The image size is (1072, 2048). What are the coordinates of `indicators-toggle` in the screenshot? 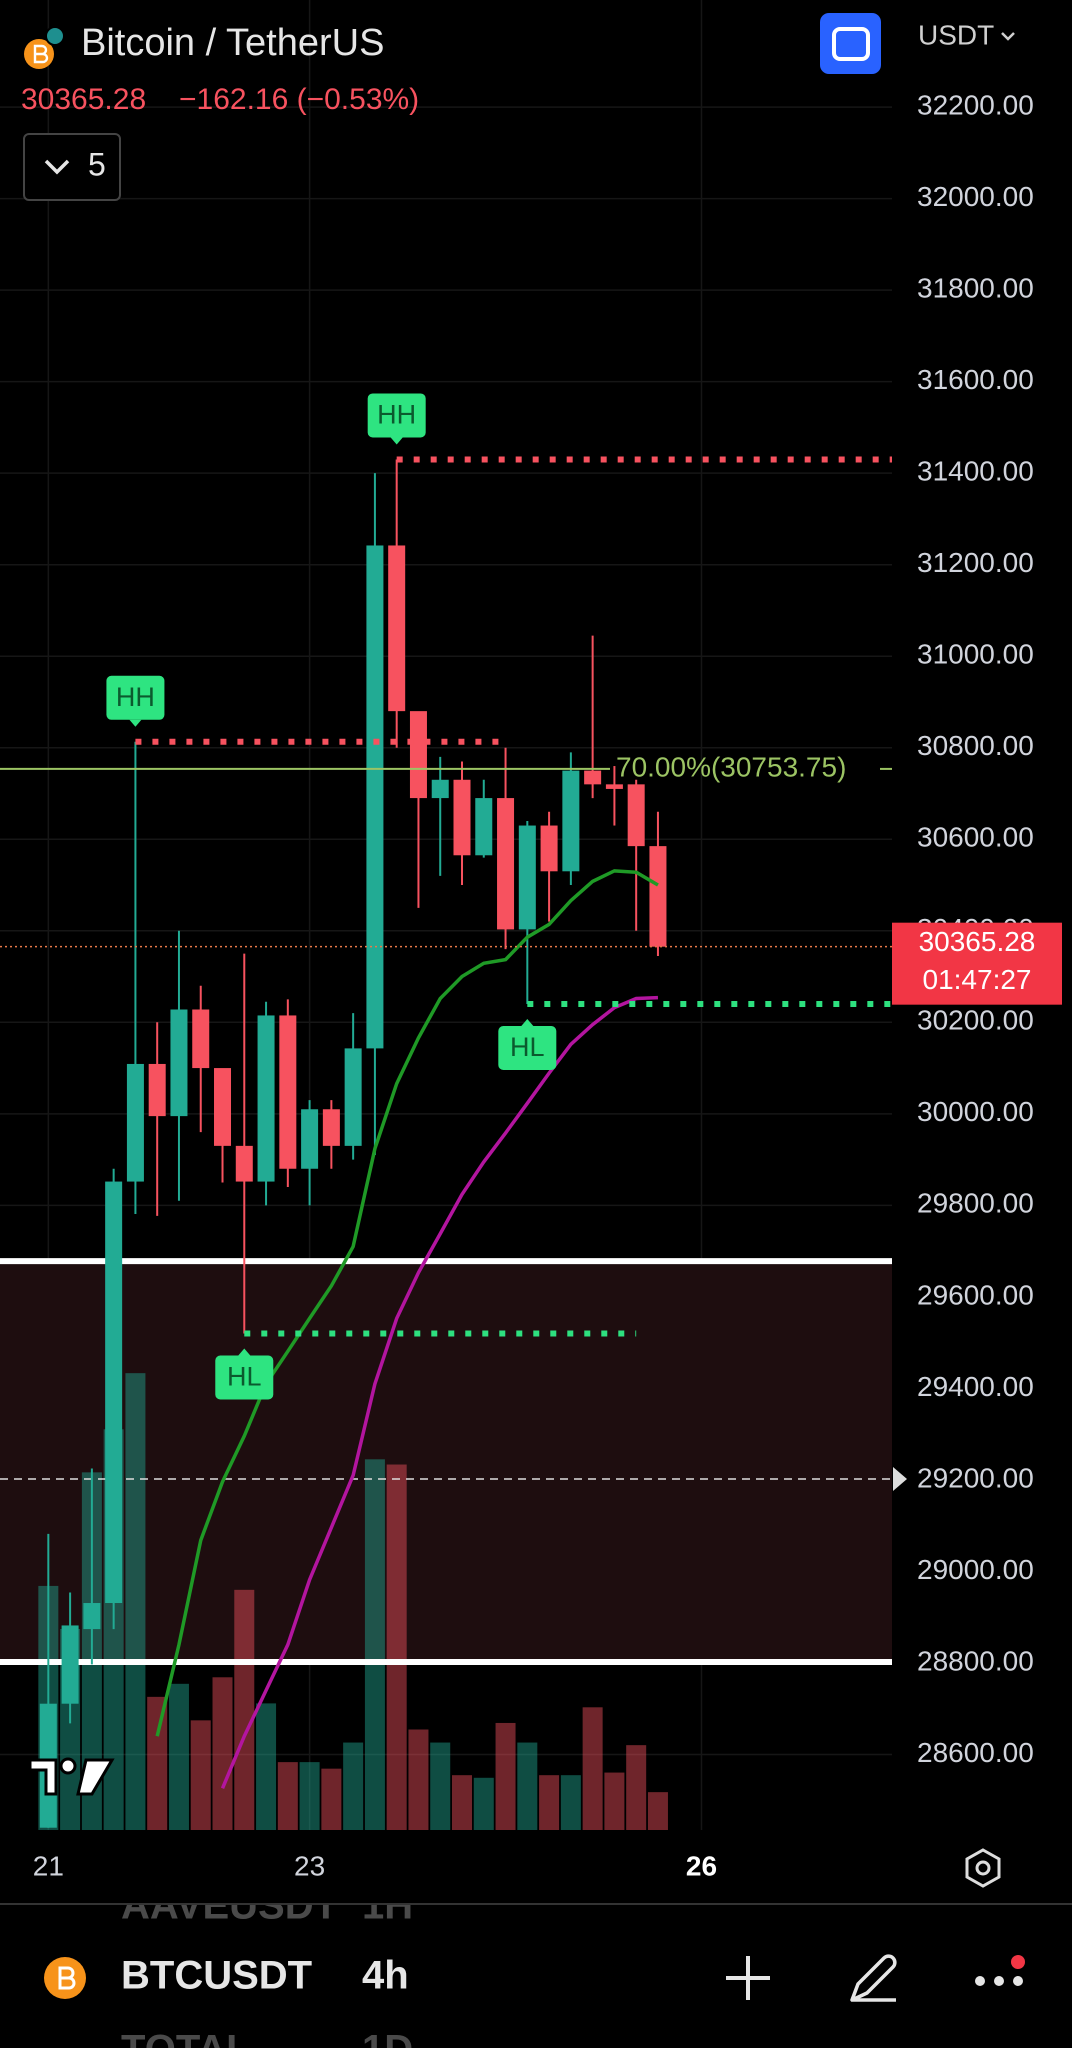 It's located at (72, 167).